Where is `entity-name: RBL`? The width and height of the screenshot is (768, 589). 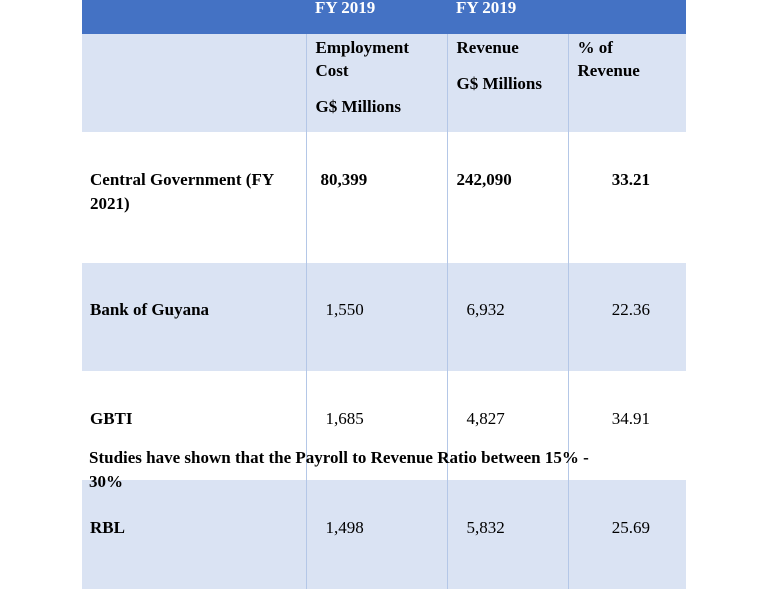 entity-name: RBL is located at coordinates (107, 527).